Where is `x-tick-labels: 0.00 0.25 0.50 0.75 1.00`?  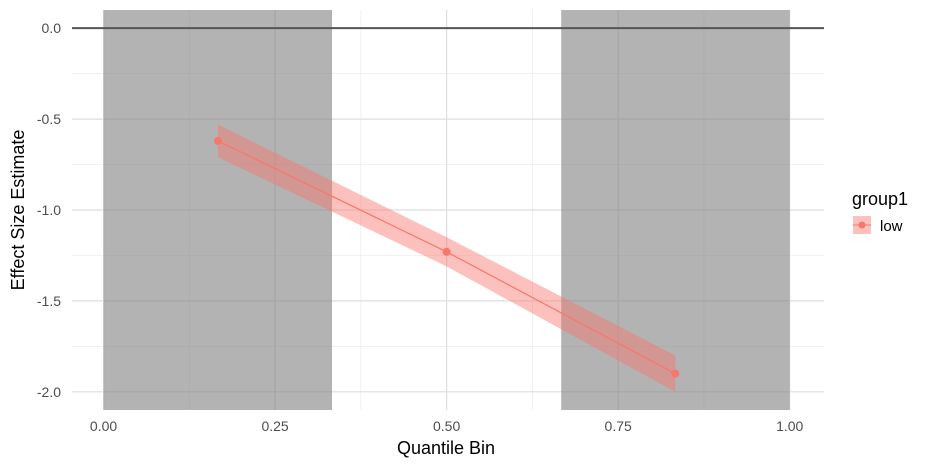
x-tick-labels: 0.00 0.25 0.50 0.75 1.00 is located at coordinates (447, 426).